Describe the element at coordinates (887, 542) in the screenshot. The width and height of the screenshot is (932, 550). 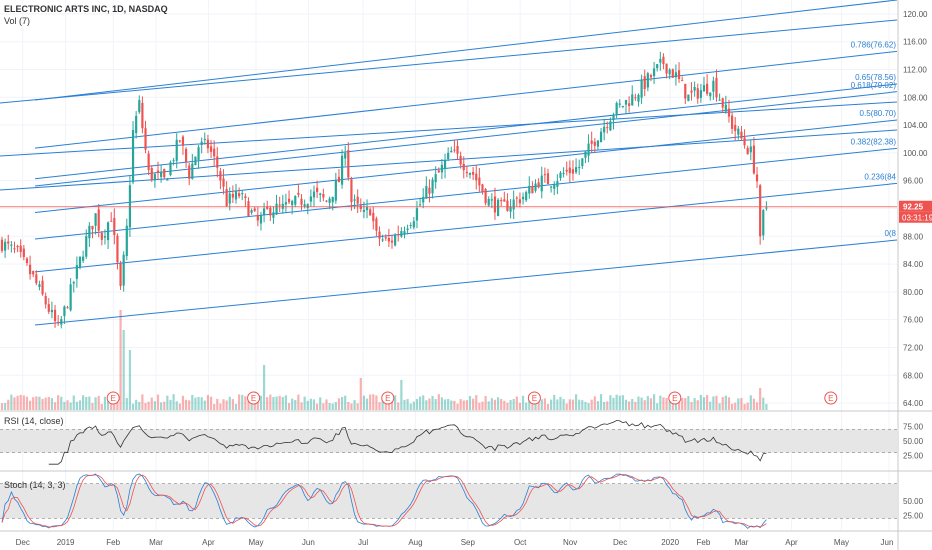
I see `time-tick-label: Jun` at that location.